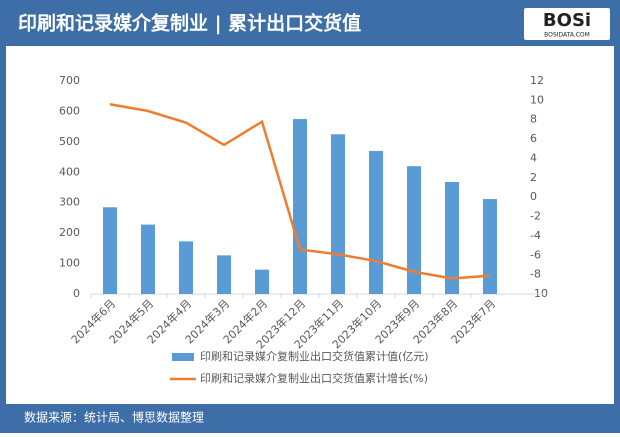 This screenshot has width=620, height=437. I want to click on logo-sub: BOSIDATA.COM, so click(567, 35).